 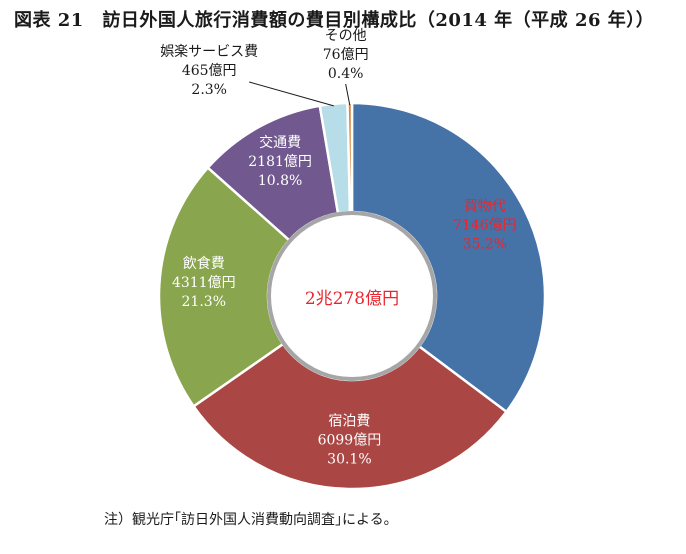 What do you see at coordinates (280, 142) in the screenshot?
I see `category-label-3: 交通費` at bounding box center [280, 142].